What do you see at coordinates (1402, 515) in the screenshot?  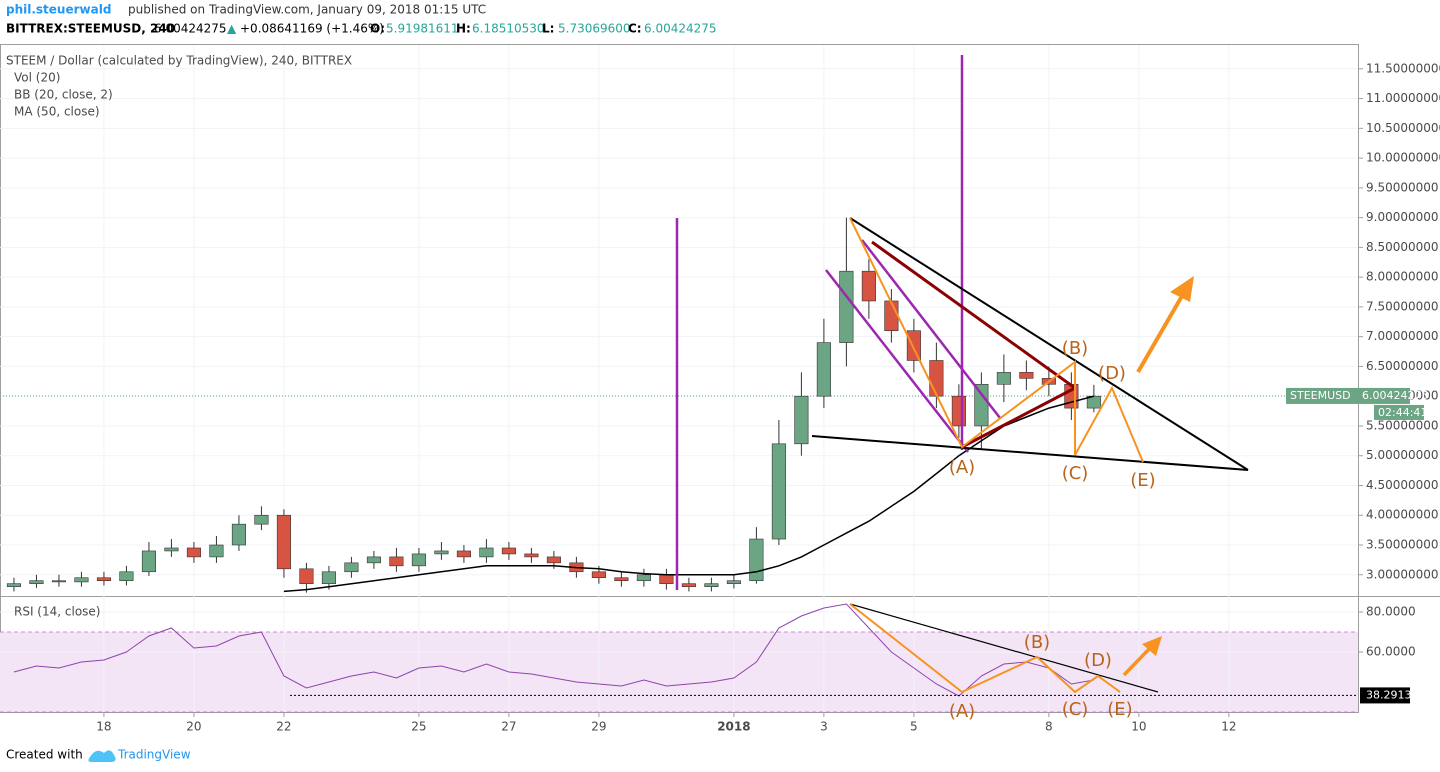 I see `y-tick-label: 4.00000000` at bounding box center [1402, 515].